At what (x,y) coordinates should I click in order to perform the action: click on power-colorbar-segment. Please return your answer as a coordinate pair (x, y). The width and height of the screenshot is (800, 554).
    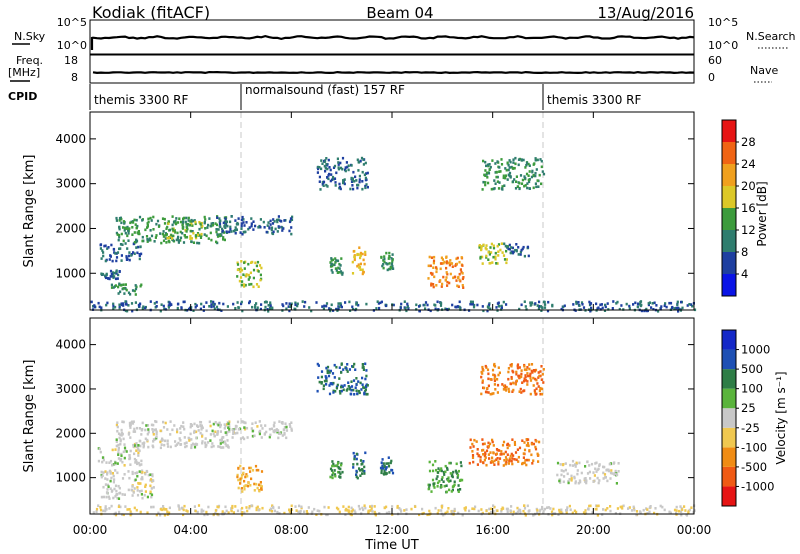
    Looking at the image, I should click on (729, 263).